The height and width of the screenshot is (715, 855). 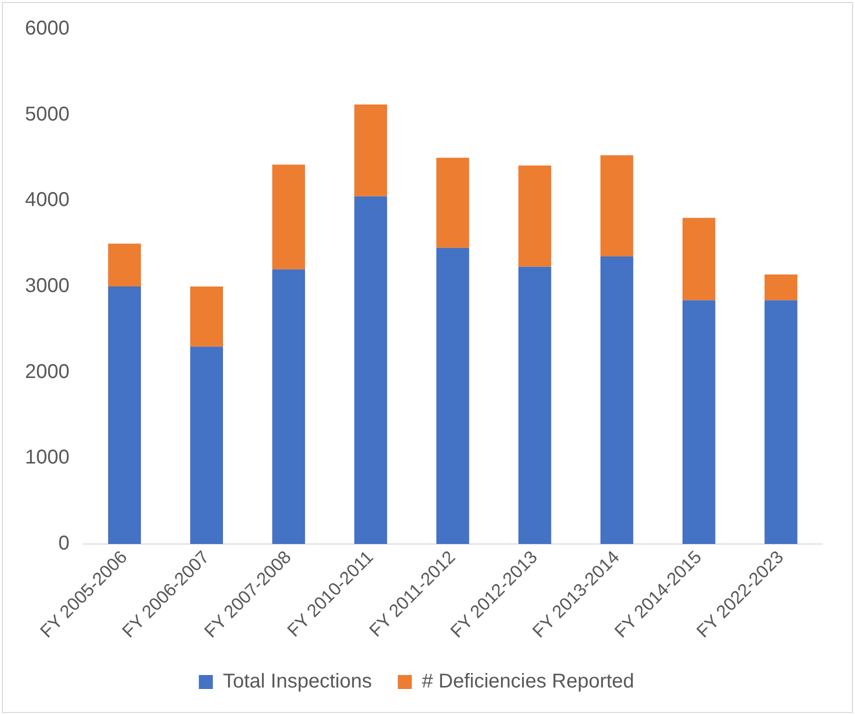 I want to click on y-tick-label: 2000, so click(x=47, y=371).